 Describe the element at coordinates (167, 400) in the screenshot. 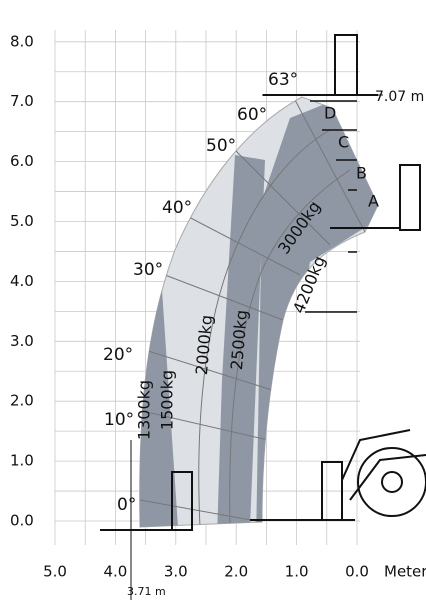

I see `load-label: 1500kg` at that location.